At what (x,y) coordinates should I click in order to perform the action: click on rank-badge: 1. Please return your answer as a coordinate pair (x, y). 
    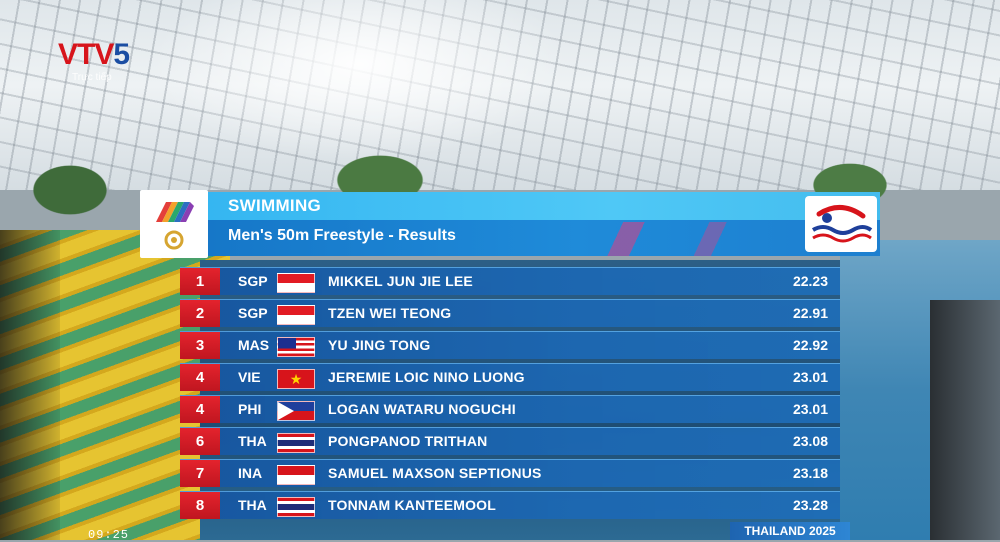
    Looking at the image, I should click on (200, 281).